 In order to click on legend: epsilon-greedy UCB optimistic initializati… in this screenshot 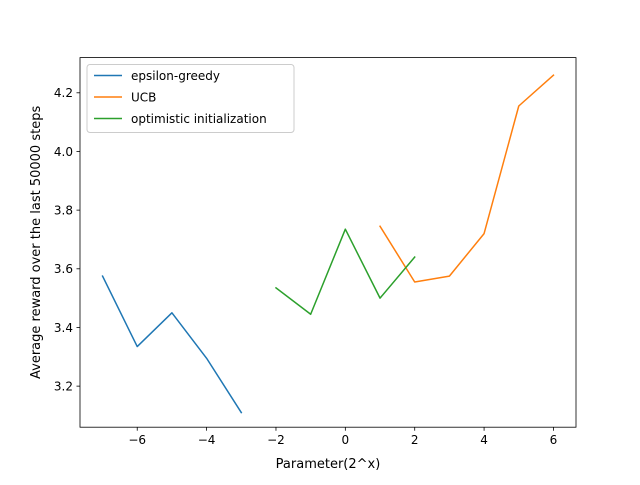, I will do `click(190, 98)`.